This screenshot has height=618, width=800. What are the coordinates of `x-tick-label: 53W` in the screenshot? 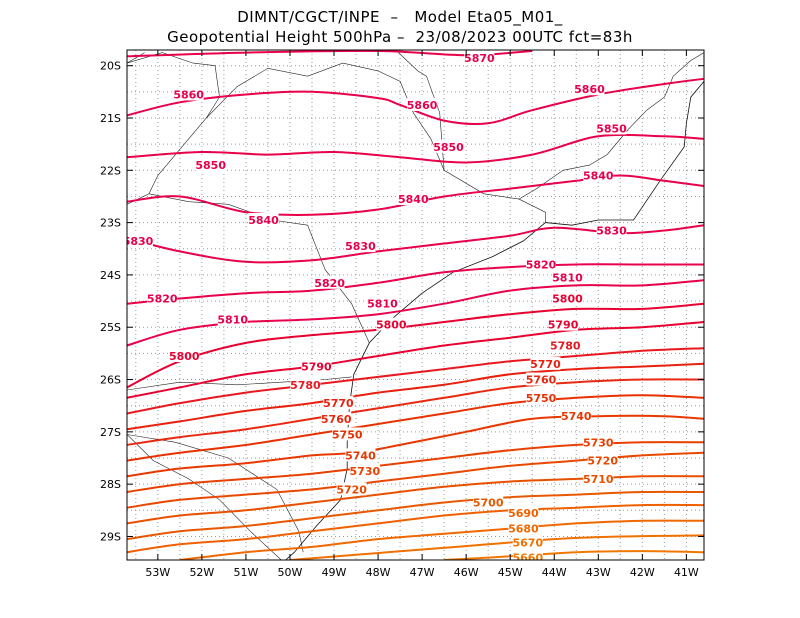 It's located at (157, 572).